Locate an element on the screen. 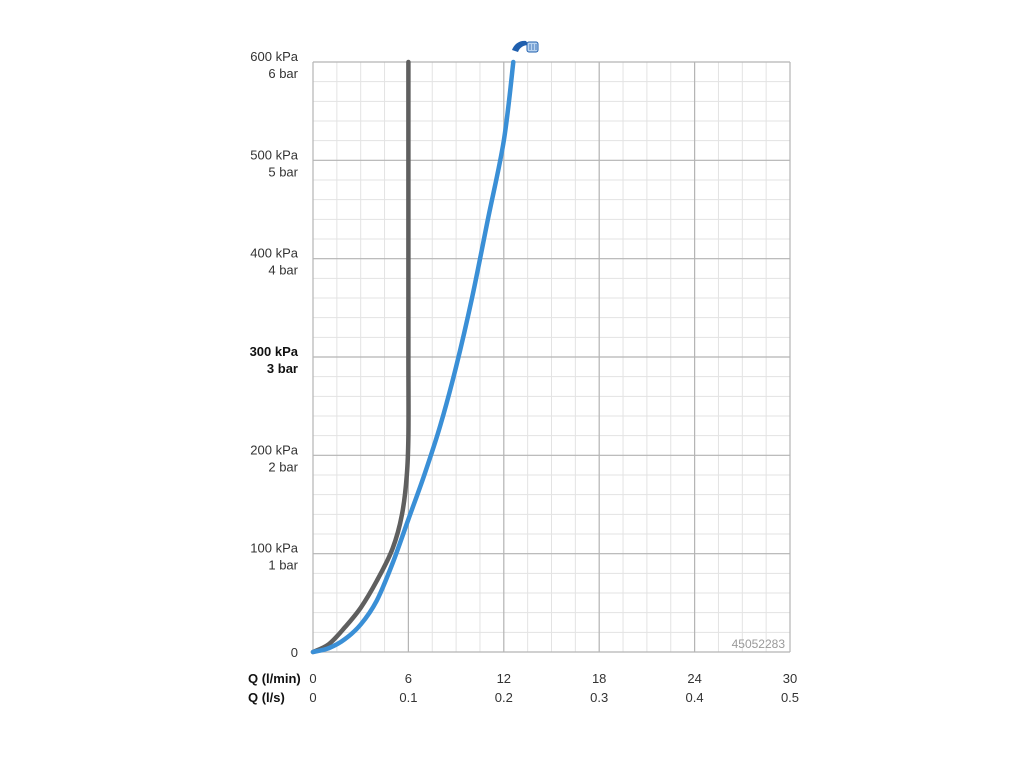 This screenshot has width=1024, height=768. x-tick-label-secondary: 0.5 is located at coordinates (790, 697).